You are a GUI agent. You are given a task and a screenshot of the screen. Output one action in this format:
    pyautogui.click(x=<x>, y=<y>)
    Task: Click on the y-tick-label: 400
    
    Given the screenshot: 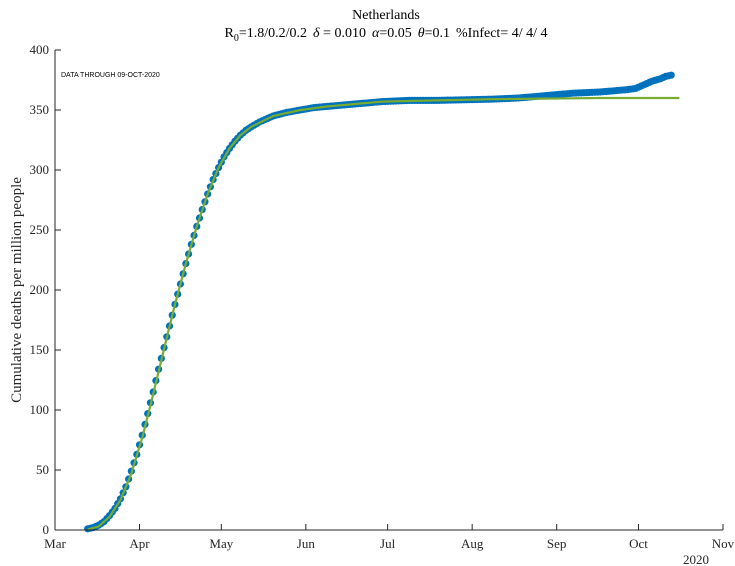 What is the action you would take?
    pyautogui.click(x=40, y=49)
    